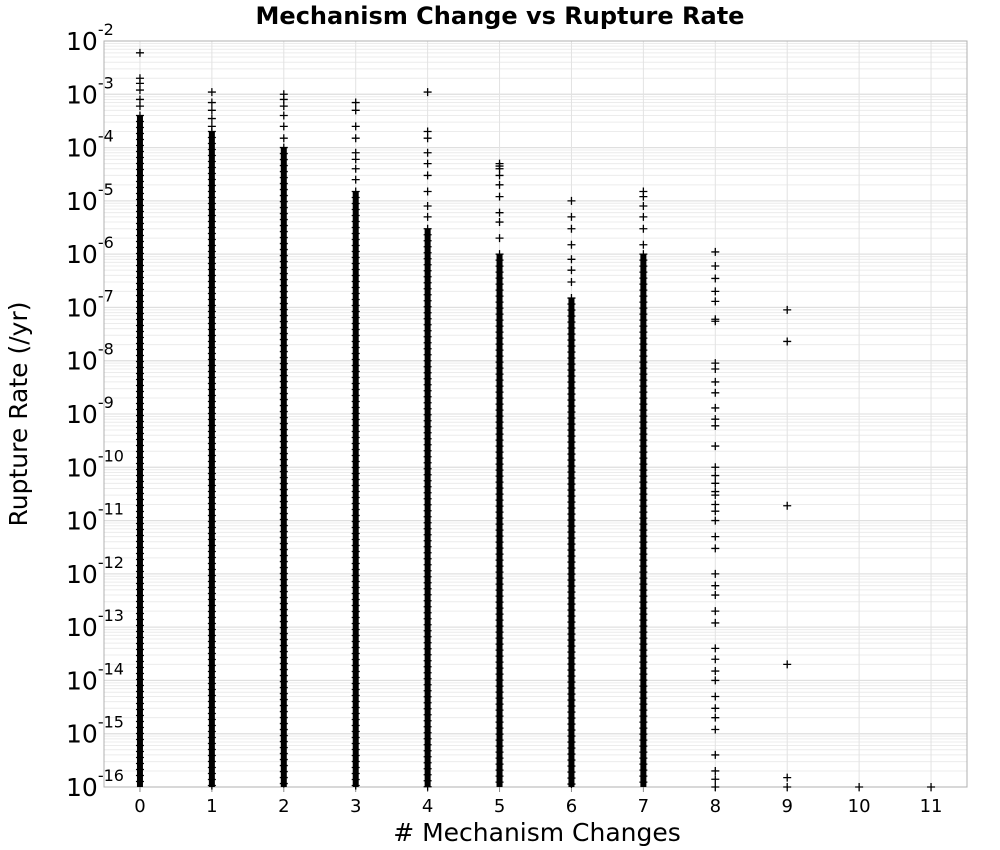  What do you see at coordinates (95, 571) in the screenshot?
I see `y-tick-label: 10⁻¹²` at bounding box center [95, 571].